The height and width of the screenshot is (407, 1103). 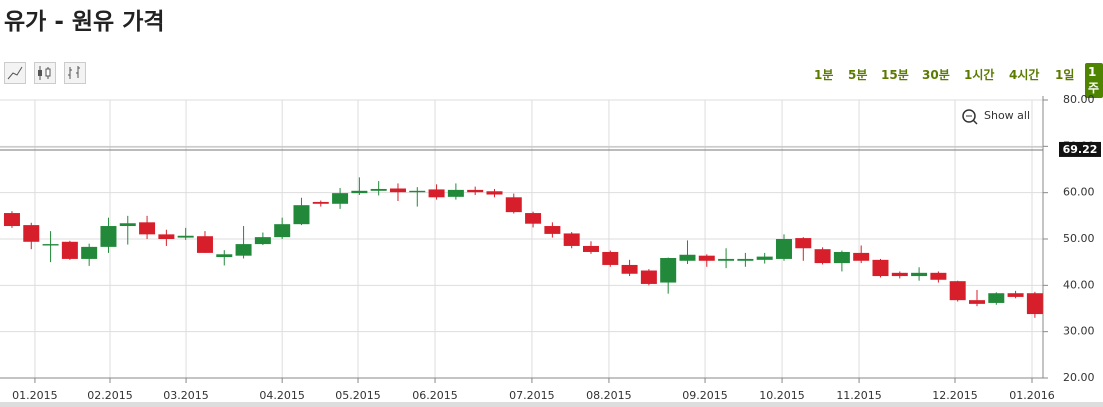 What do you see at coordinates (936, 75) in the screenshot?
I see `interval-button: 30분` at bounding box center [936, 75].